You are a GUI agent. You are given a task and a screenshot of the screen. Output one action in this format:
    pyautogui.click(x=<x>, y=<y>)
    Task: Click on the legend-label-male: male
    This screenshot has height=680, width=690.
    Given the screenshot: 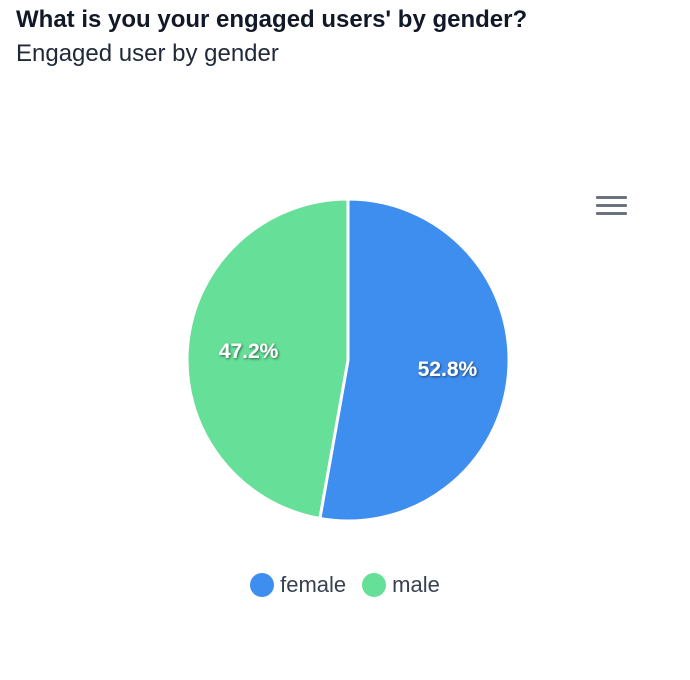 What is the action you would take?
    pyautogui.click(x=416, y=584)
    